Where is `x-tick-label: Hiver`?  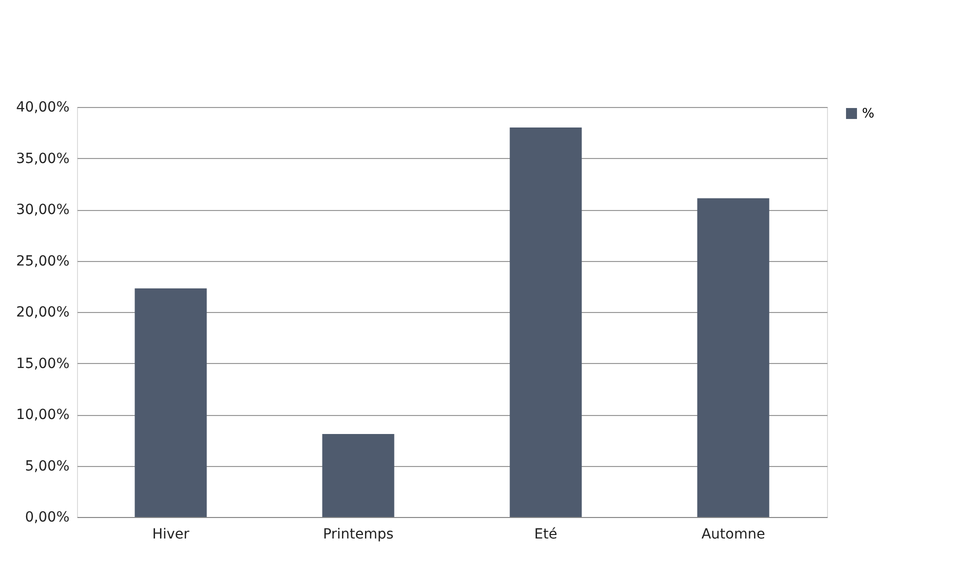
x-tick-label: Hiver is located at coordinates (171, 534).